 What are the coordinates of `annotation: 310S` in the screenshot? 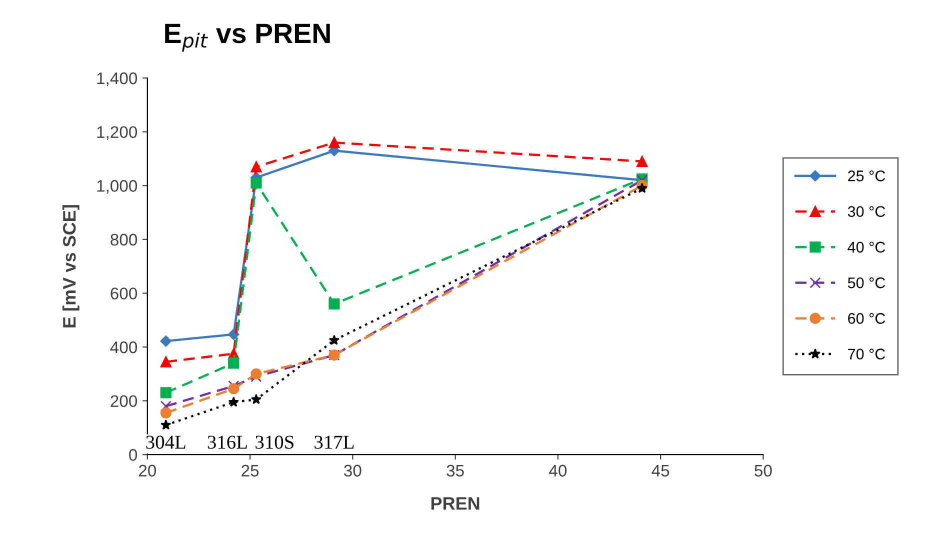 It's located at (275, 442).